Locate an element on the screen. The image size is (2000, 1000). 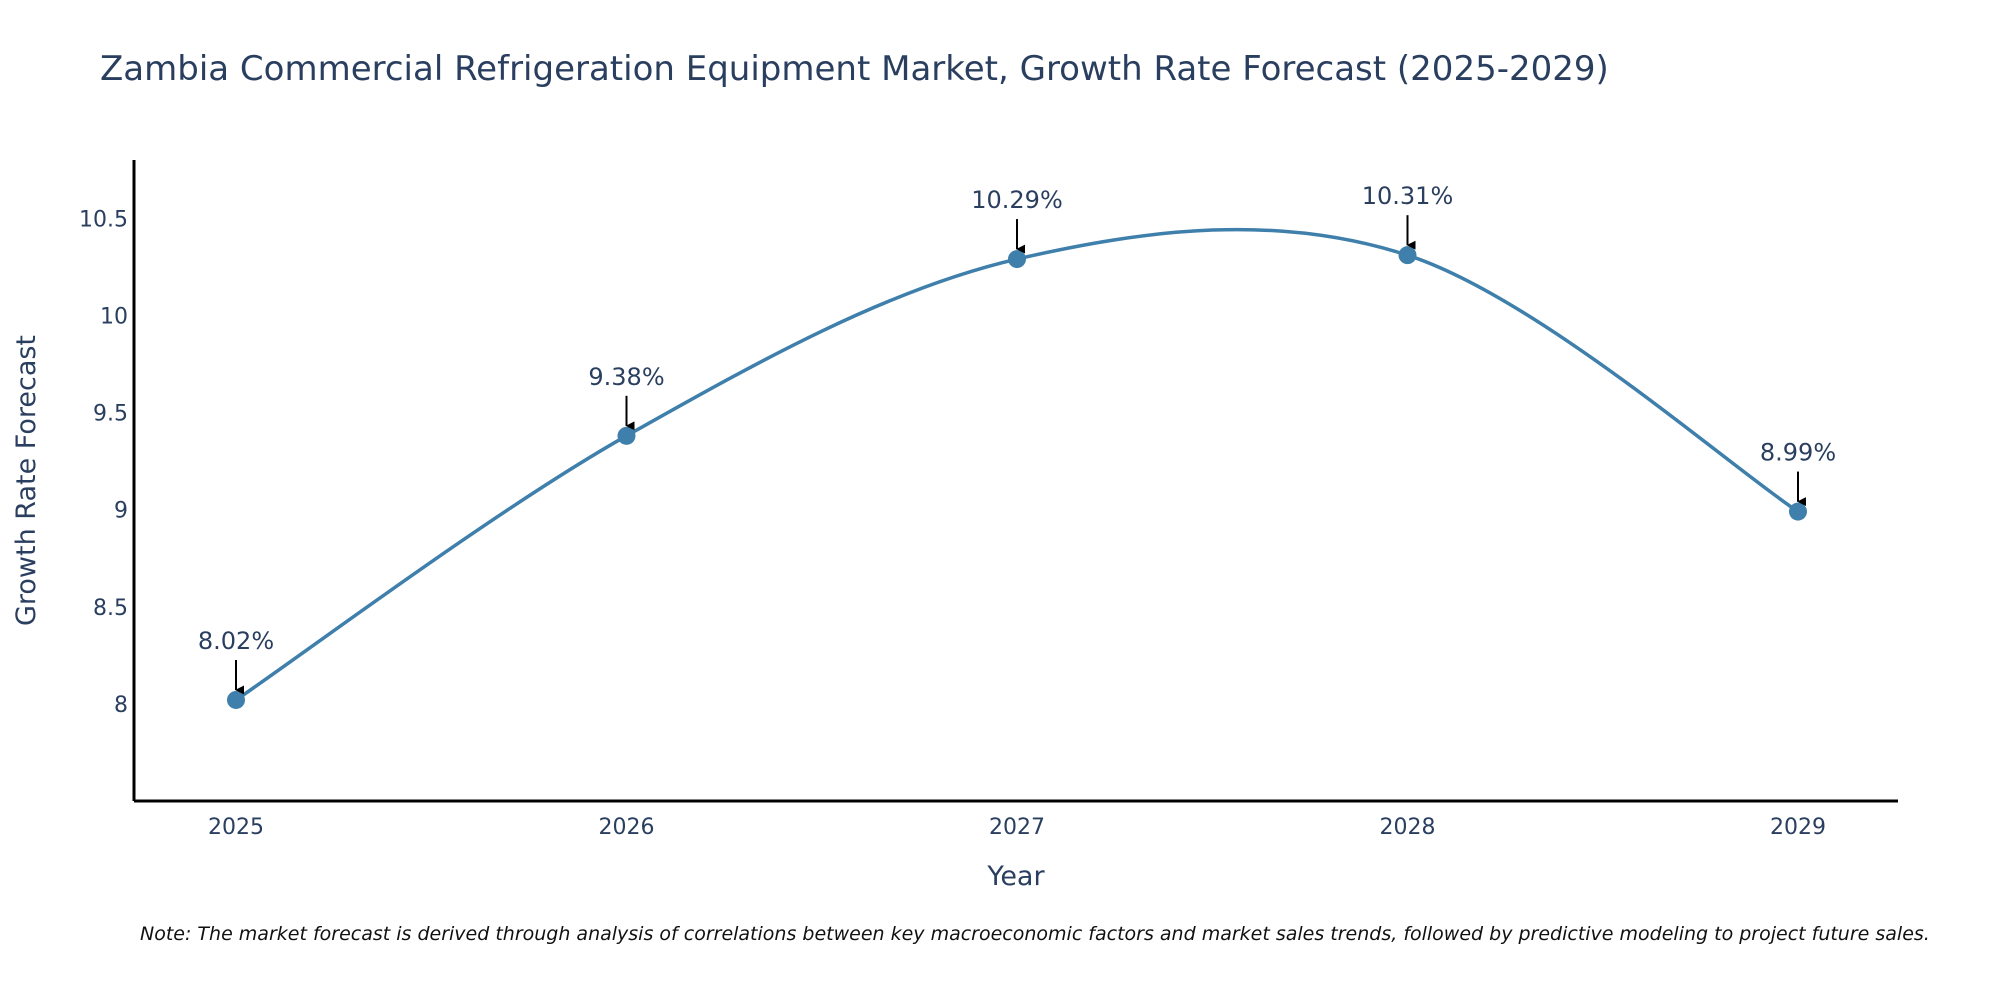
data-label: 8.99% is located at coordinates (1798, 453).